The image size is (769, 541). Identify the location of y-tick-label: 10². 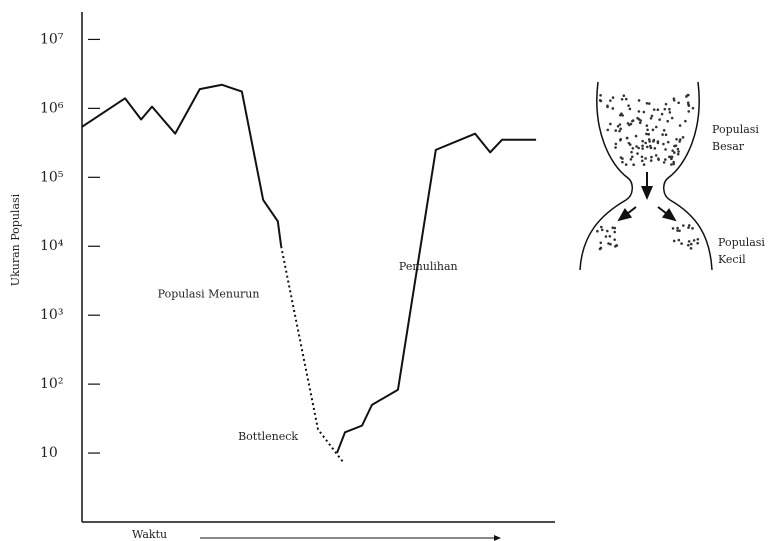
(51, 384).